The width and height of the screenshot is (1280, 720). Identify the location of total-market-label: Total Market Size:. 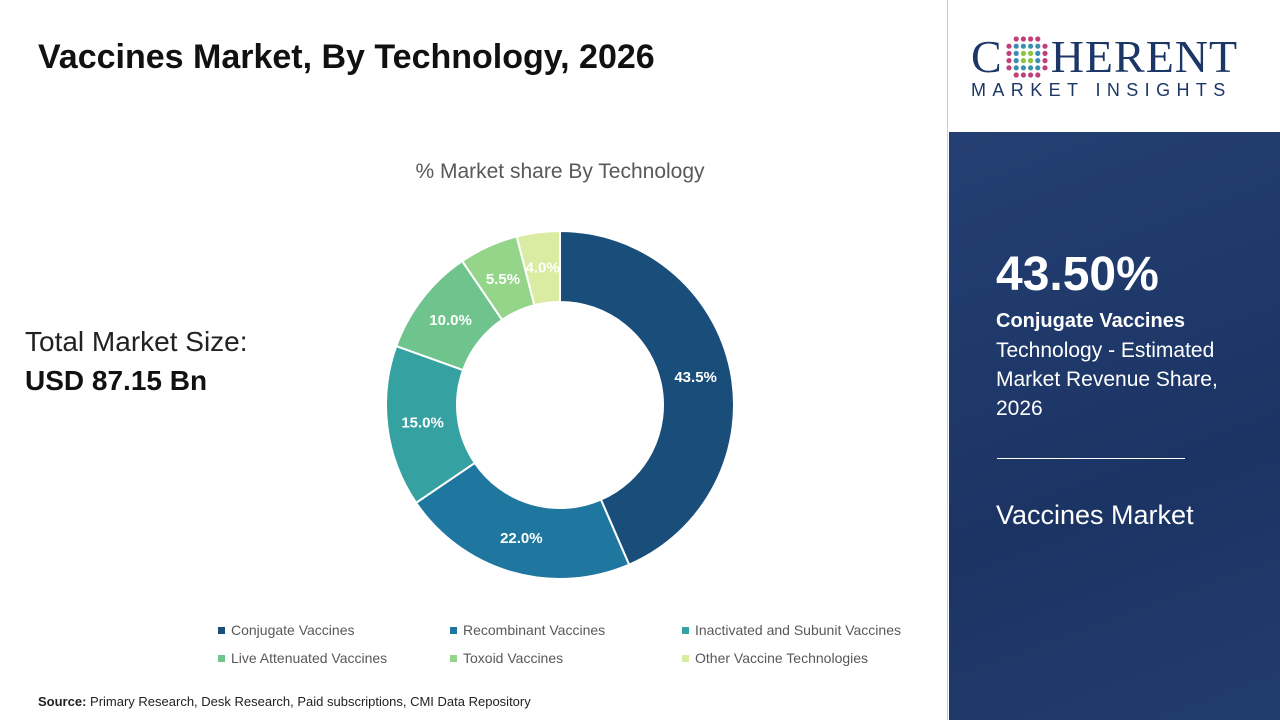
(136, 341).